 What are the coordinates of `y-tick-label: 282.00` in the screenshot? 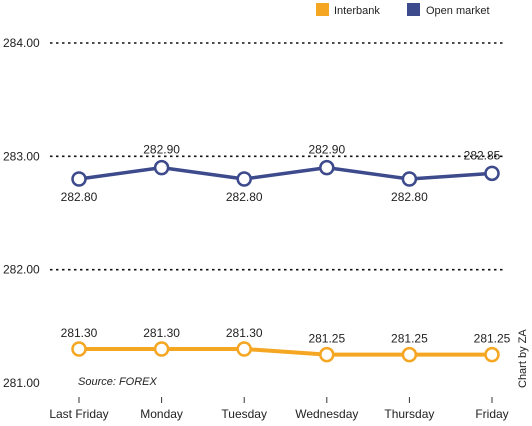 It's located at (21, 270).